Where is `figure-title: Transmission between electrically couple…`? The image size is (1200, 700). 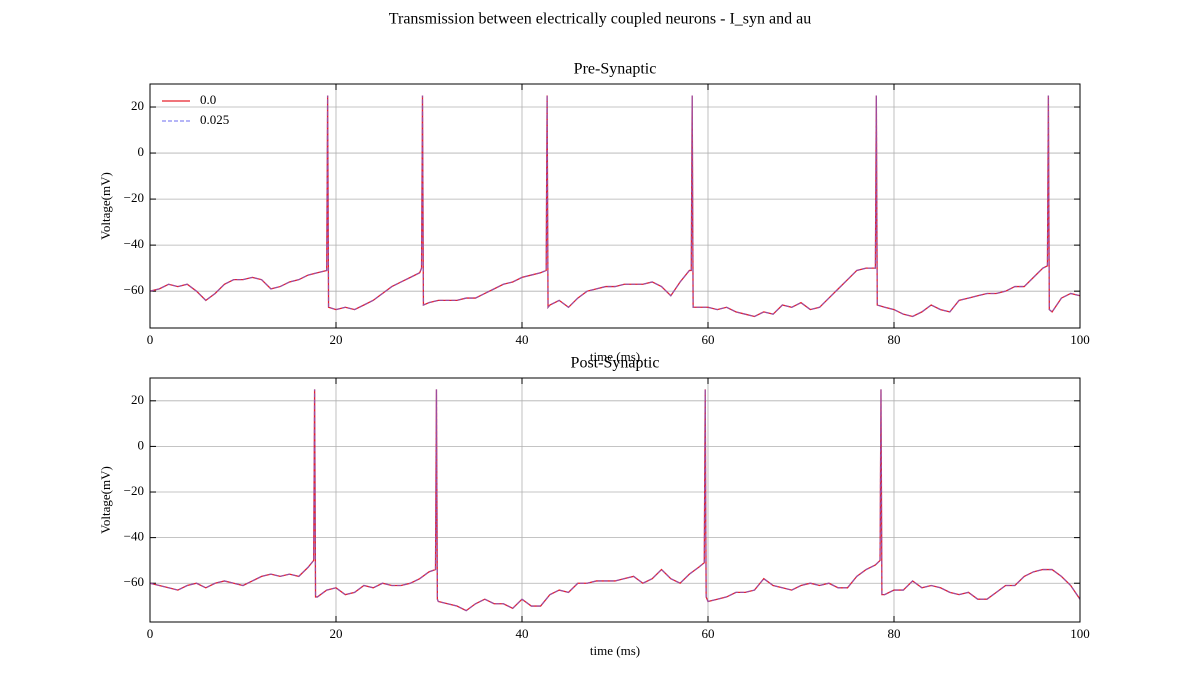 figure-title: Transmission between electrically couple… is located at coordinates (600, 19).